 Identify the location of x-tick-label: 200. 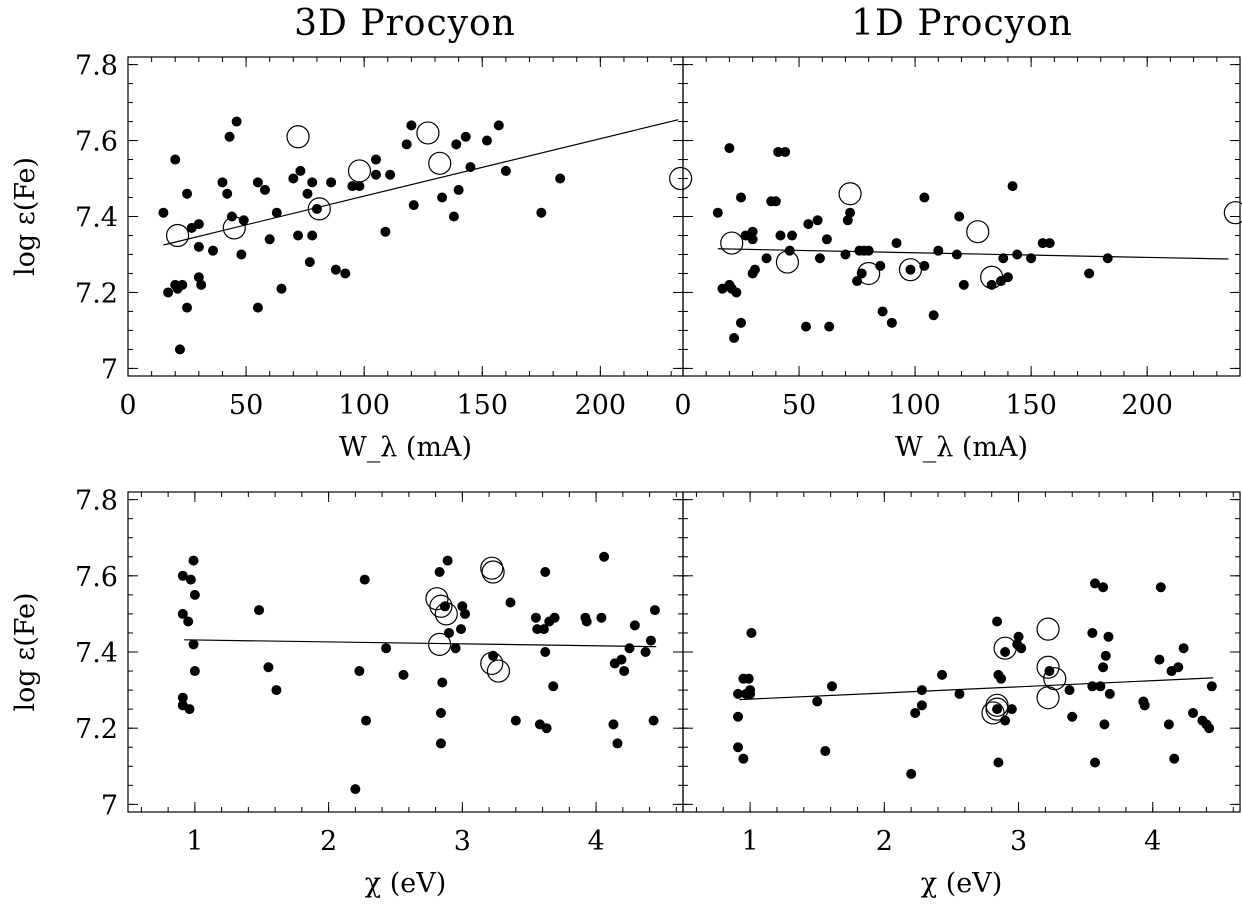
(601, 405).